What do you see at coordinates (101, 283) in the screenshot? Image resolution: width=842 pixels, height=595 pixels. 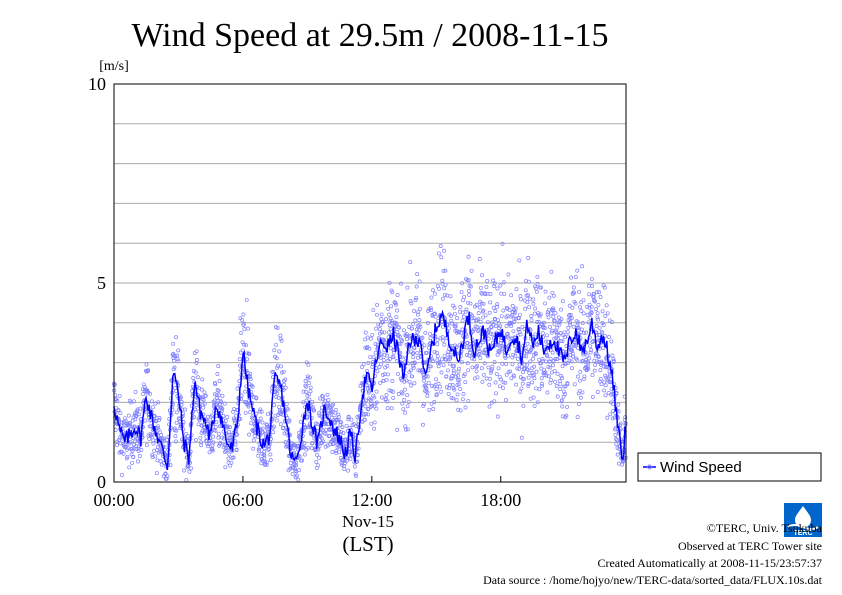 I see `y-tick-label: 5` at bounding box center [101, 283].